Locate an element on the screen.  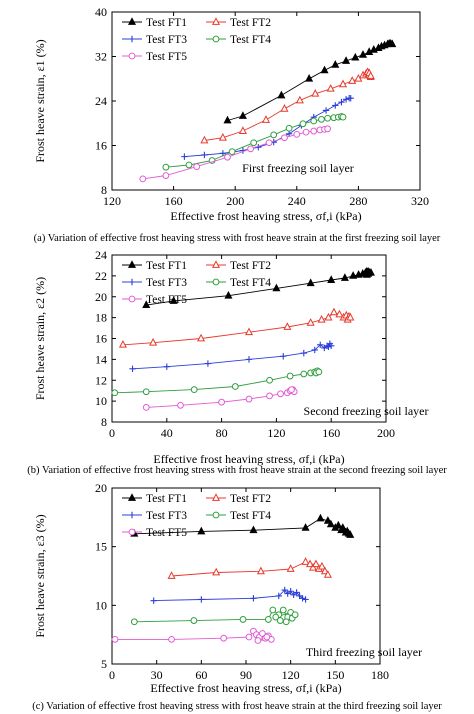
layer-annotation: Third freezing soil layer is located at coordinates (364, 652).